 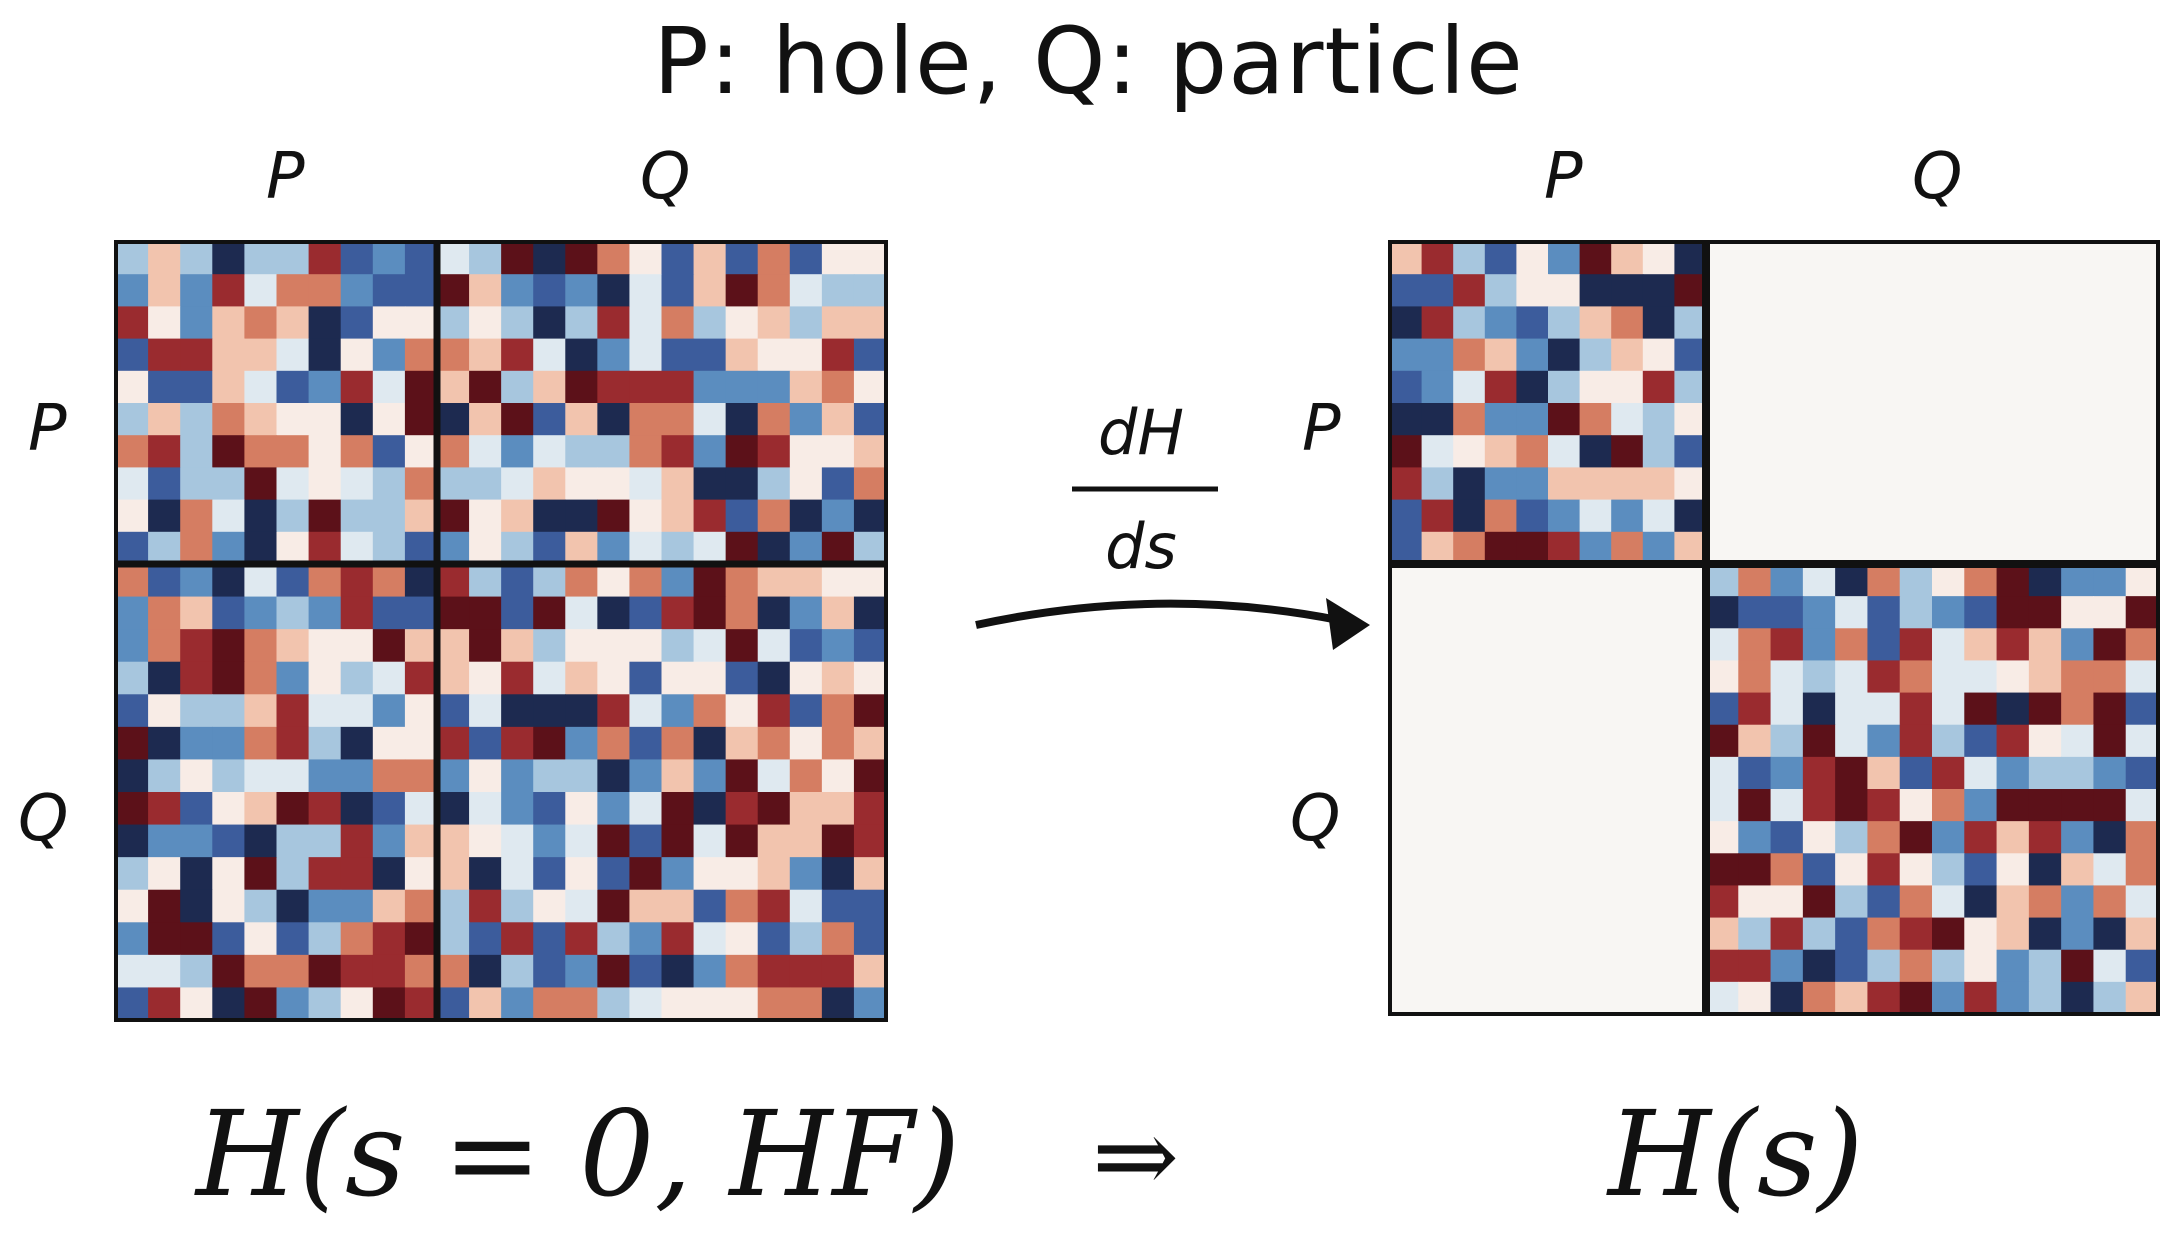 I want to click on right-row-label-q: Q, so click(x=1315, y=819).